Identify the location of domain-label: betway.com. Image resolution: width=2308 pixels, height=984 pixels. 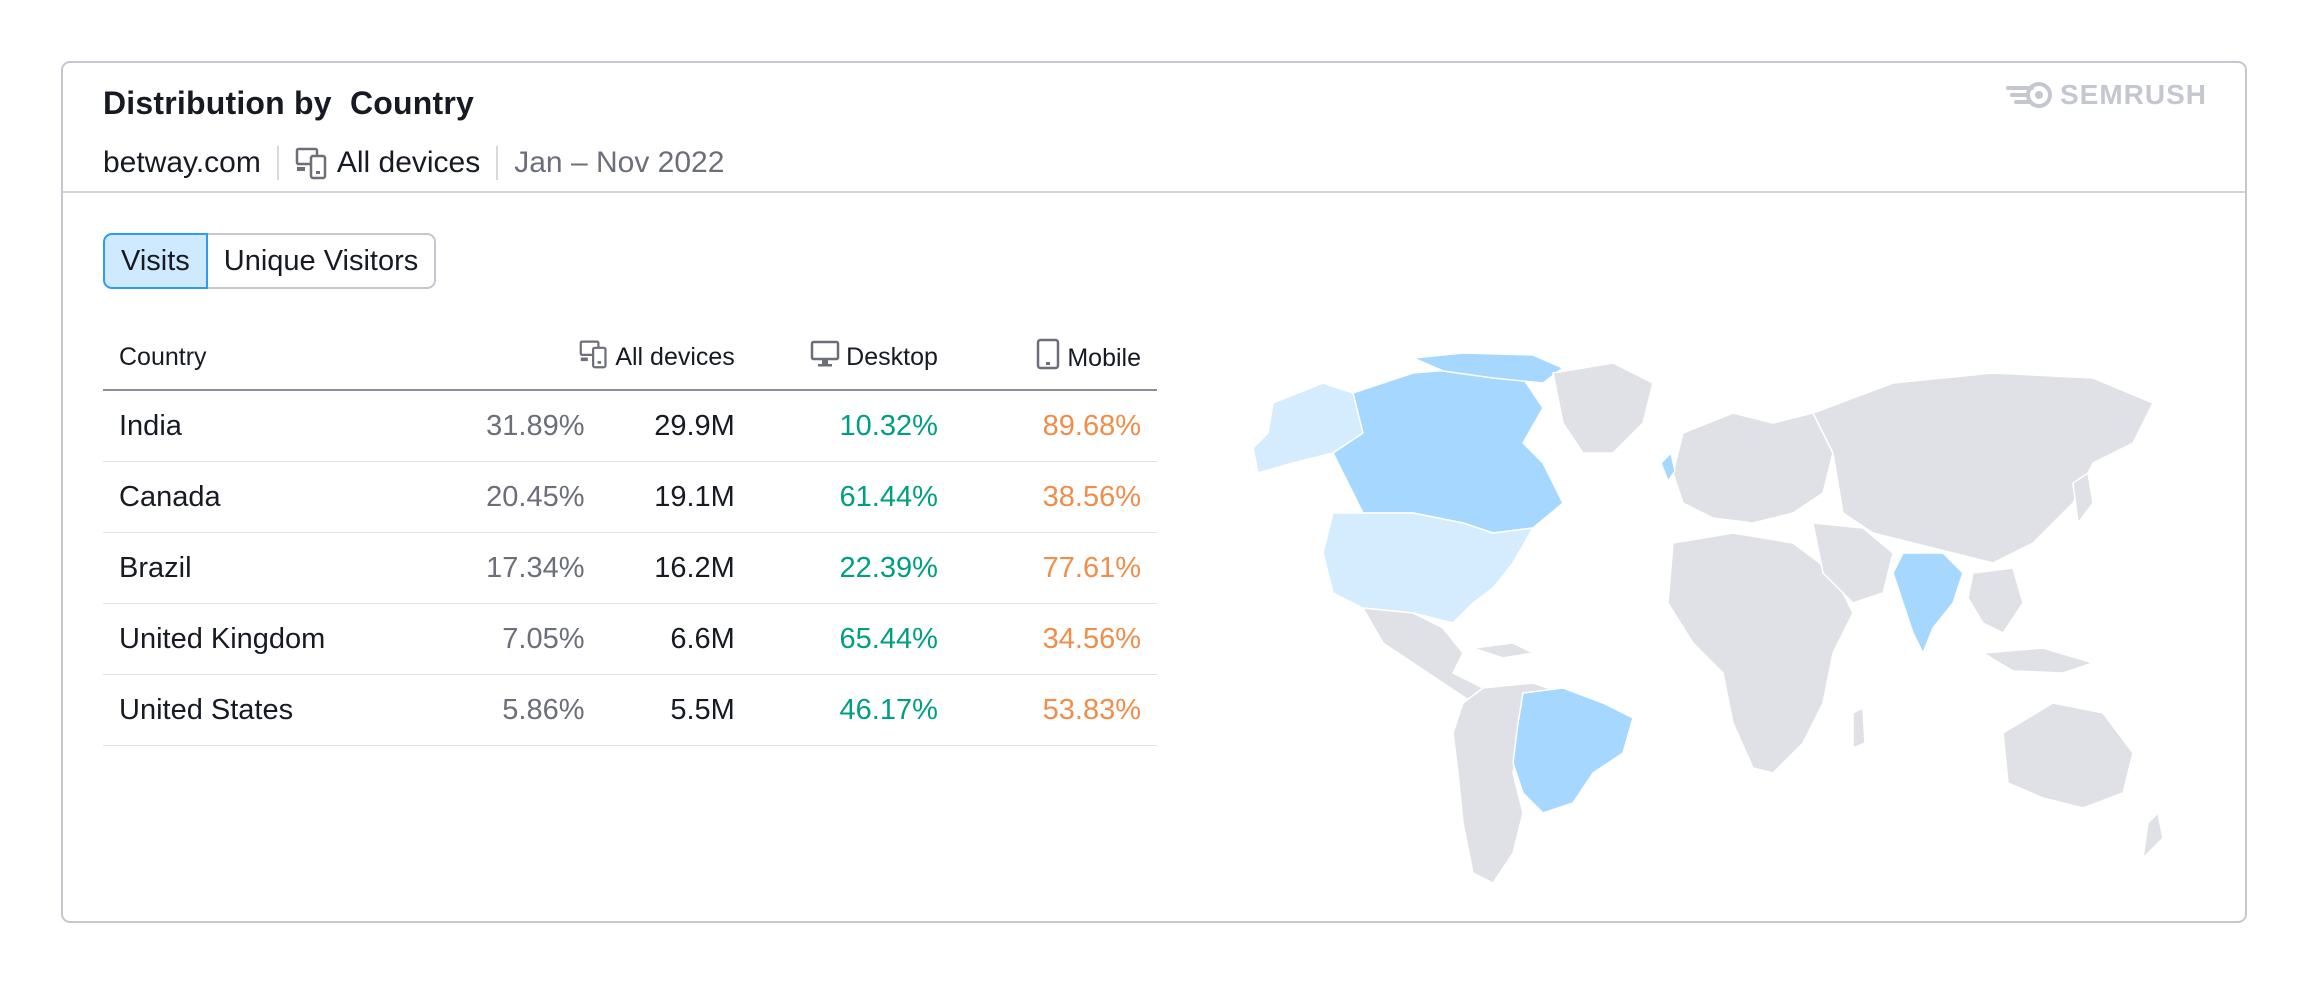
(182, 162).